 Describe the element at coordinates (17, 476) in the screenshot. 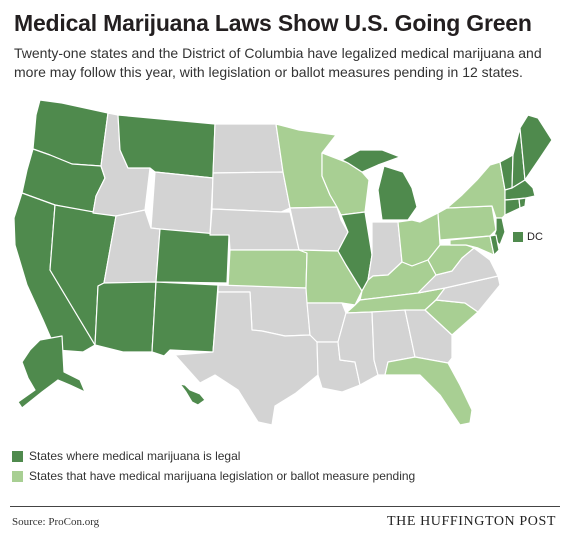

I see `legend-swatch-pending` at that location.